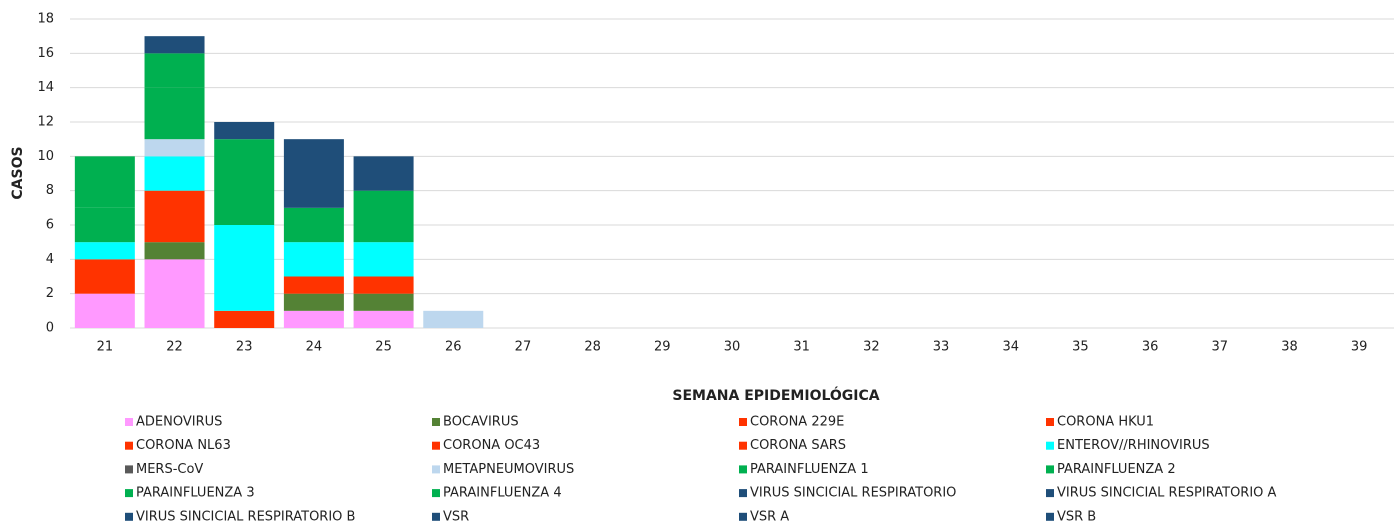  Describe the element at coordinates (508, 469) in the screenshot. I see `legend-label: METAPNEUMOVIRUS` at that location.